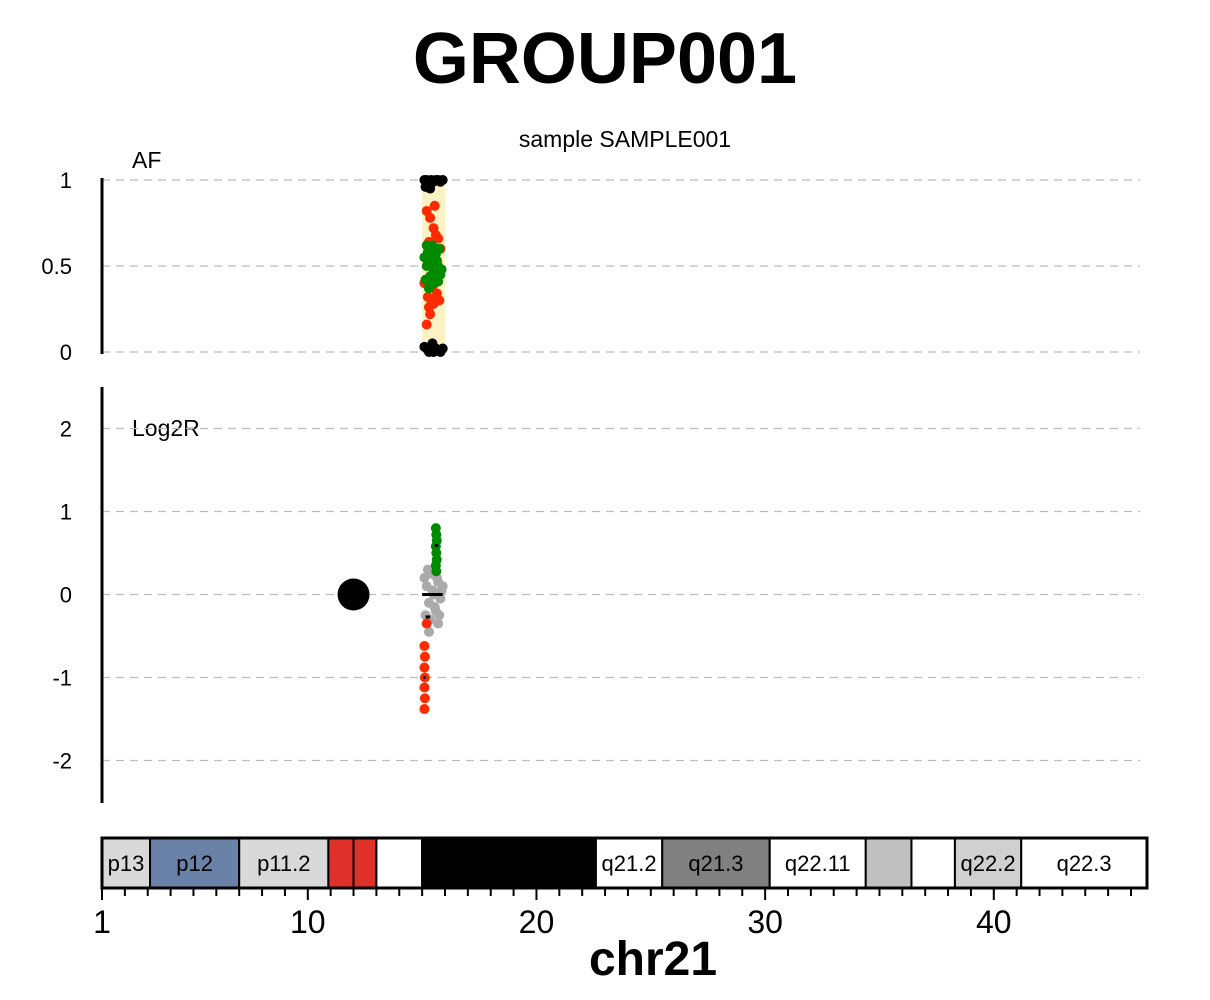 This screenshot has width=1210, height=1000. I want to click on band-label: p13, so click(126, 863).